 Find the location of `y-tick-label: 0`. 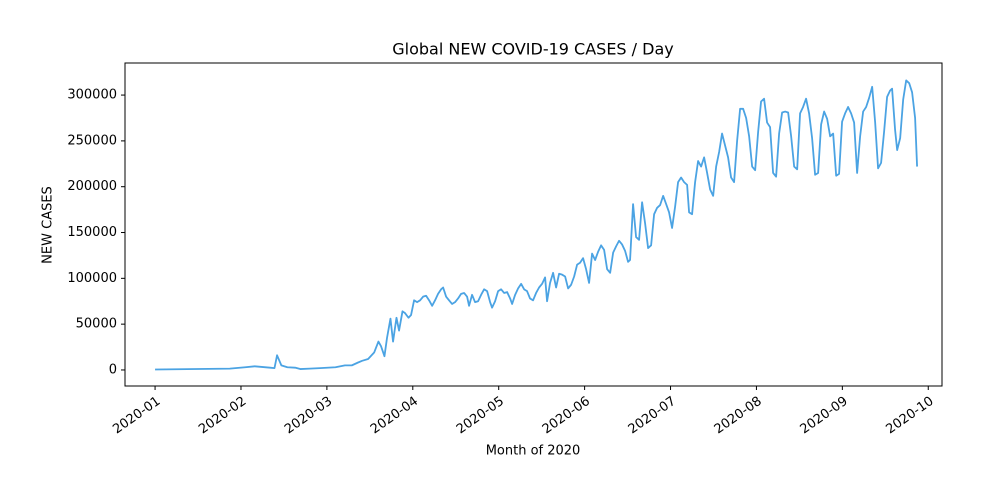

y-tick-label: 0 is located at coordinates (113, 369).